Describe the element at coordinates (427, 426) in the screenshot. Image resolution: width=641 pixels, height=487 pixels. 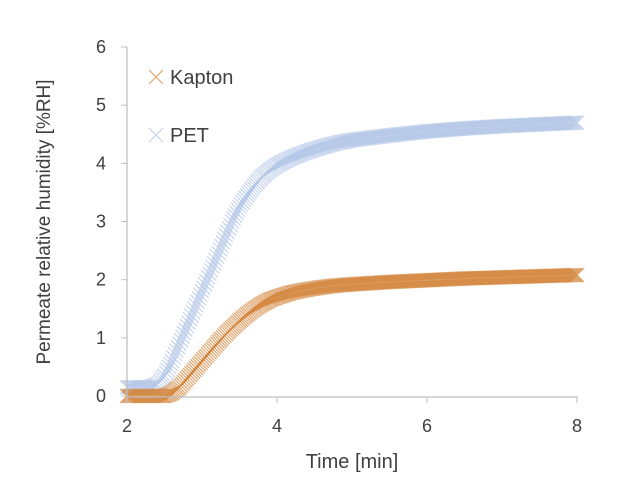
I see `x-tick-label: 6` at that location.